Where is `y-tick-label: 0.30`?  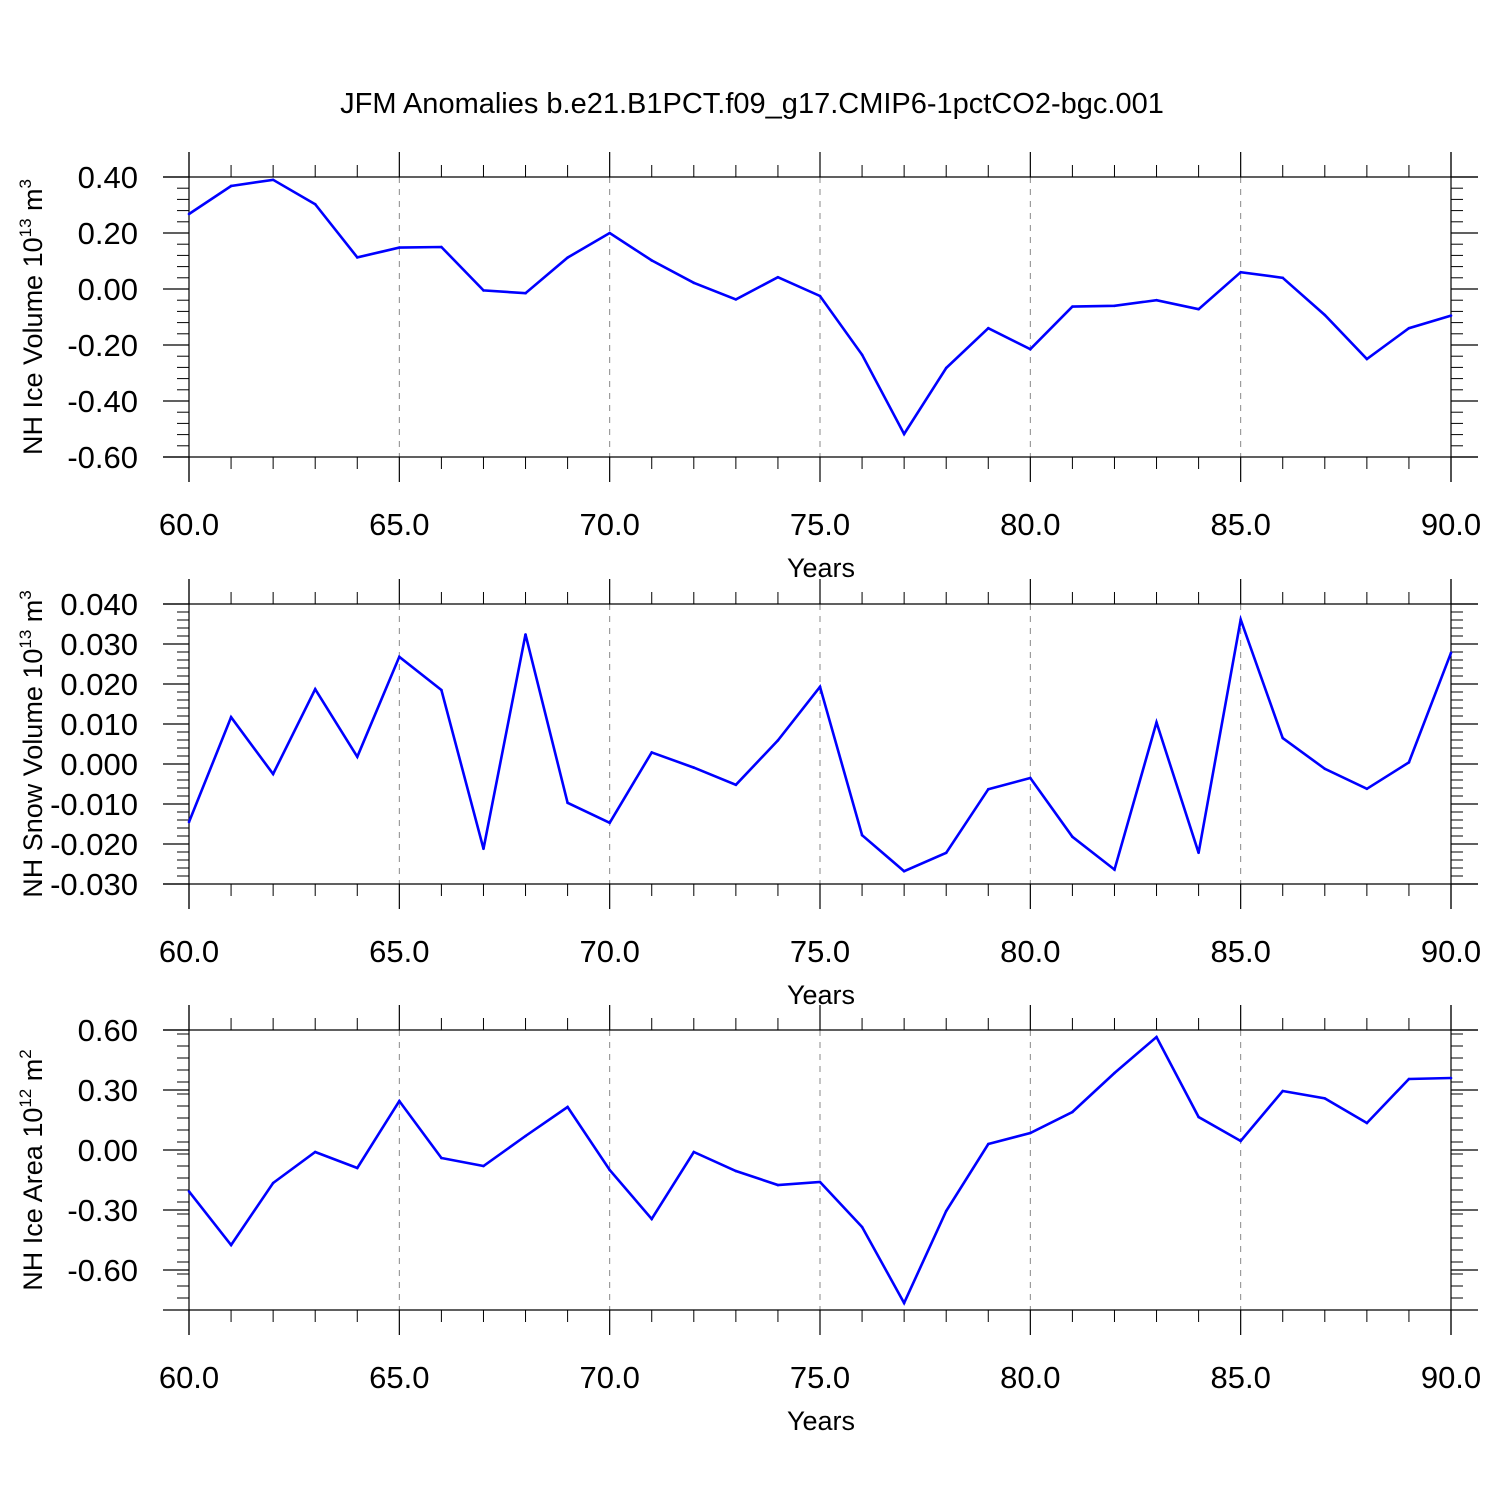 y-tick-label: 0.30 is located at coordinates (108, 1090).